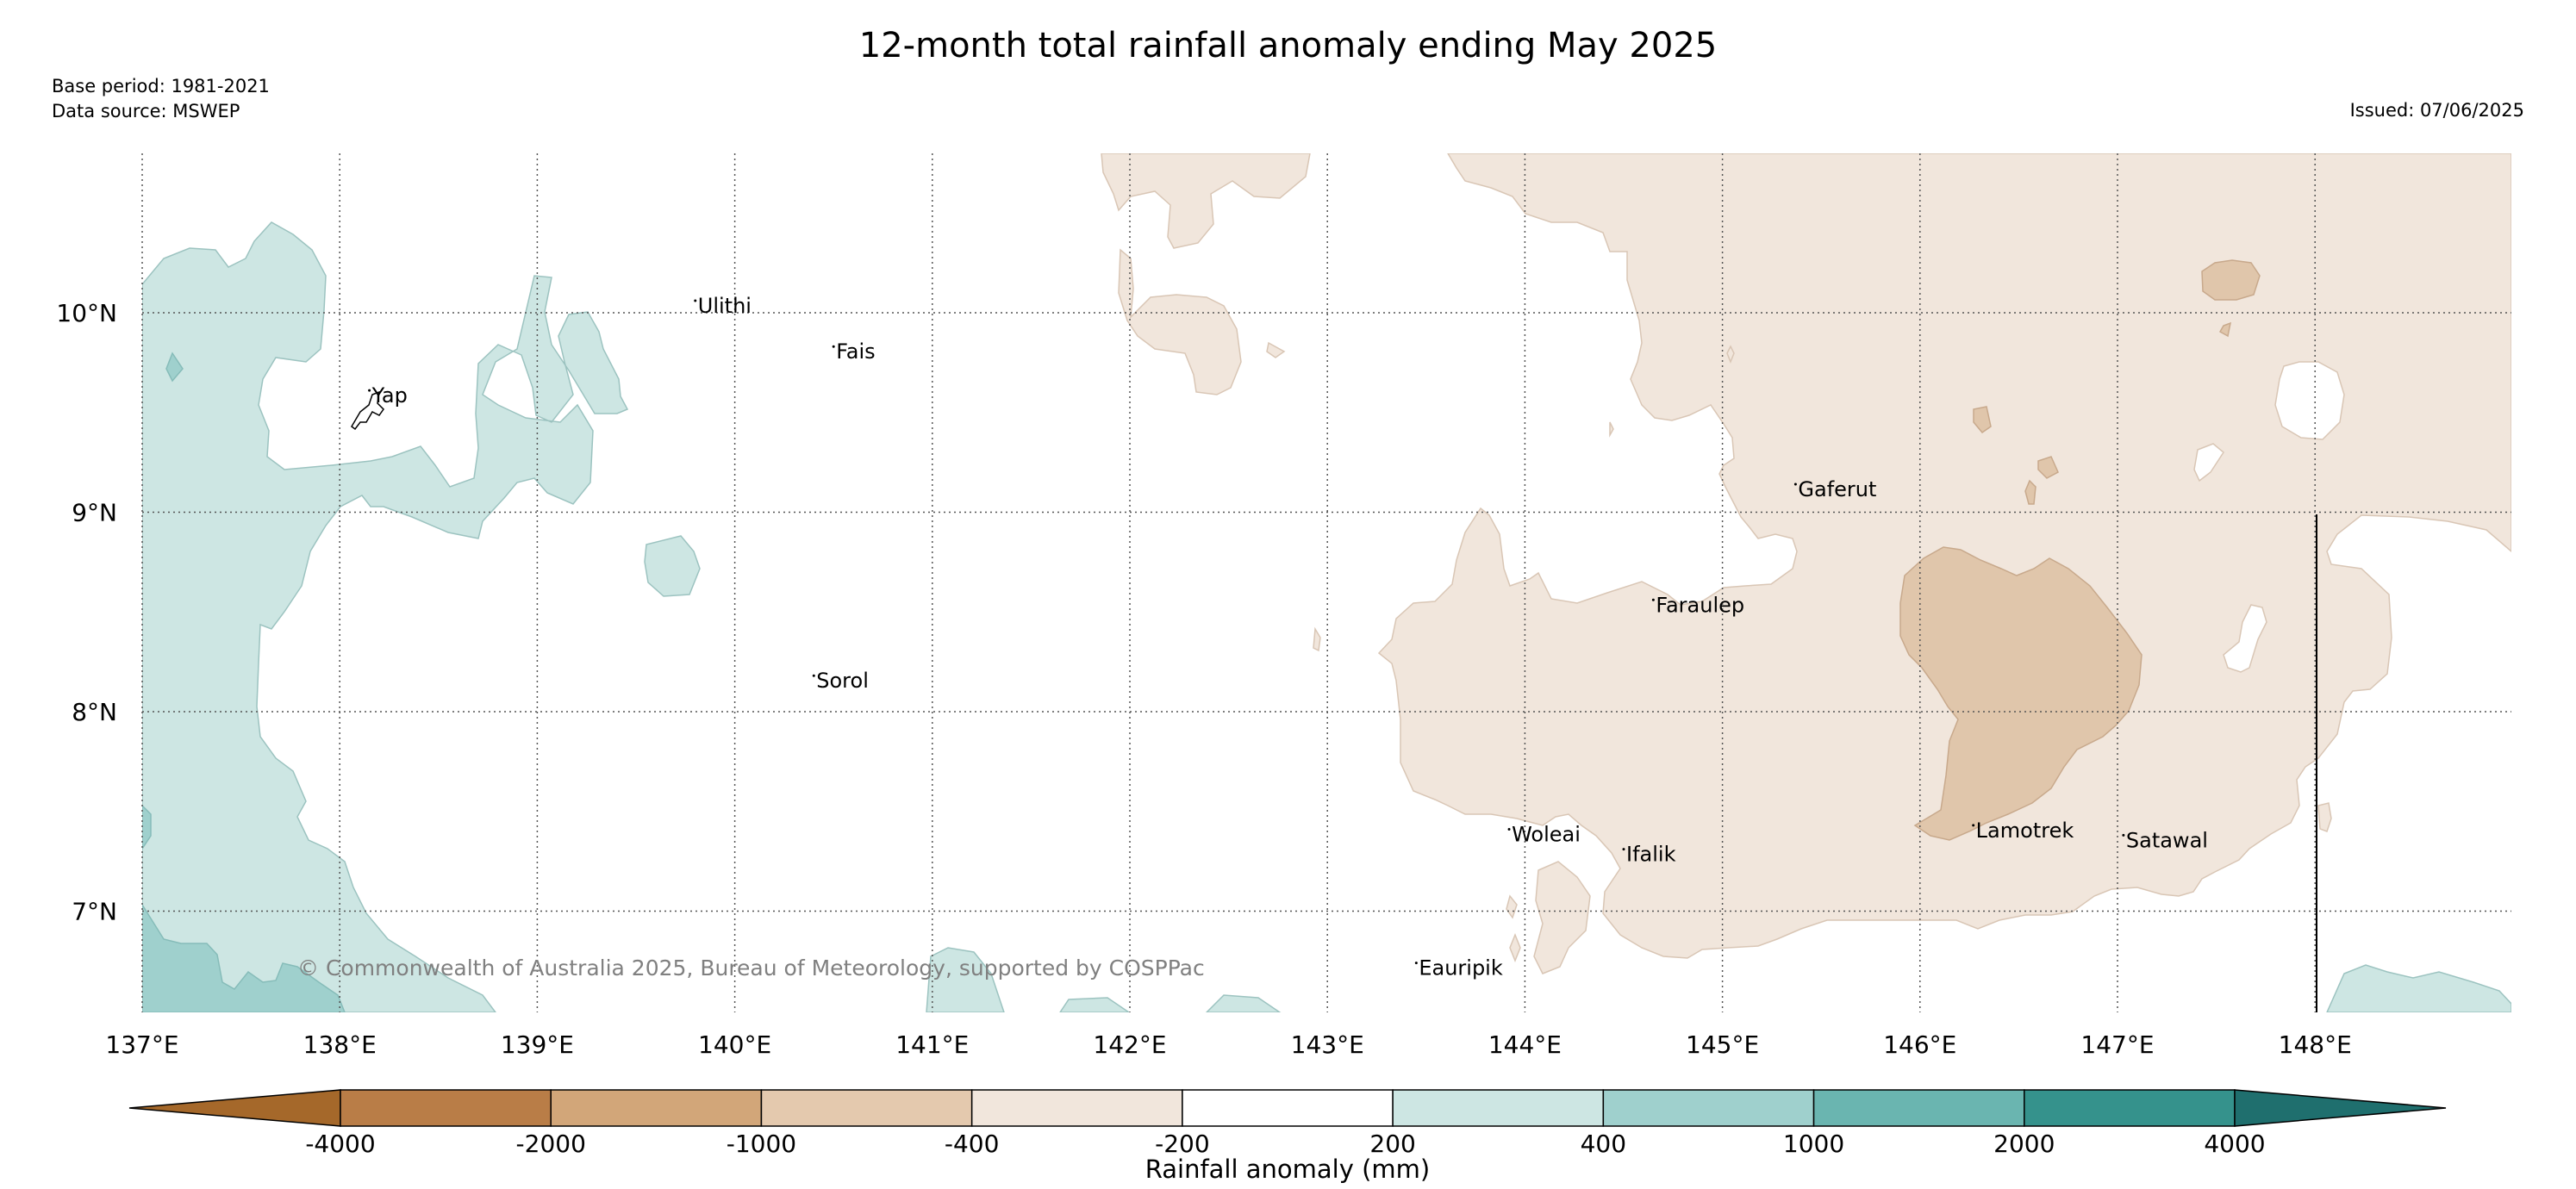 The image size is (2576, 1189). Describe the element at coordinates (842, 681) in the screenshot. I see `island-label: Sorol` at that location.